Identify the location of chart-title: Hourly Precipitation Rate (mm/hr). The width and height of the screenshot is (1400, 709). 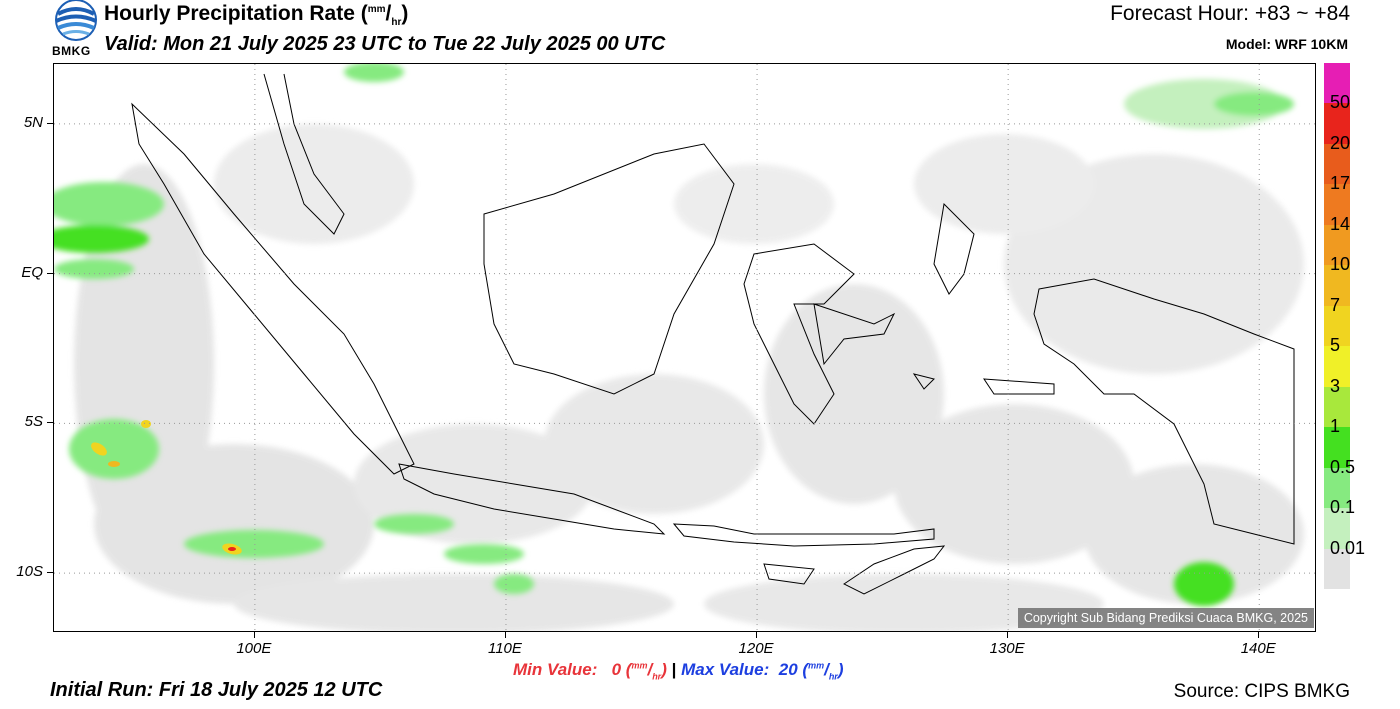
(256, 15).